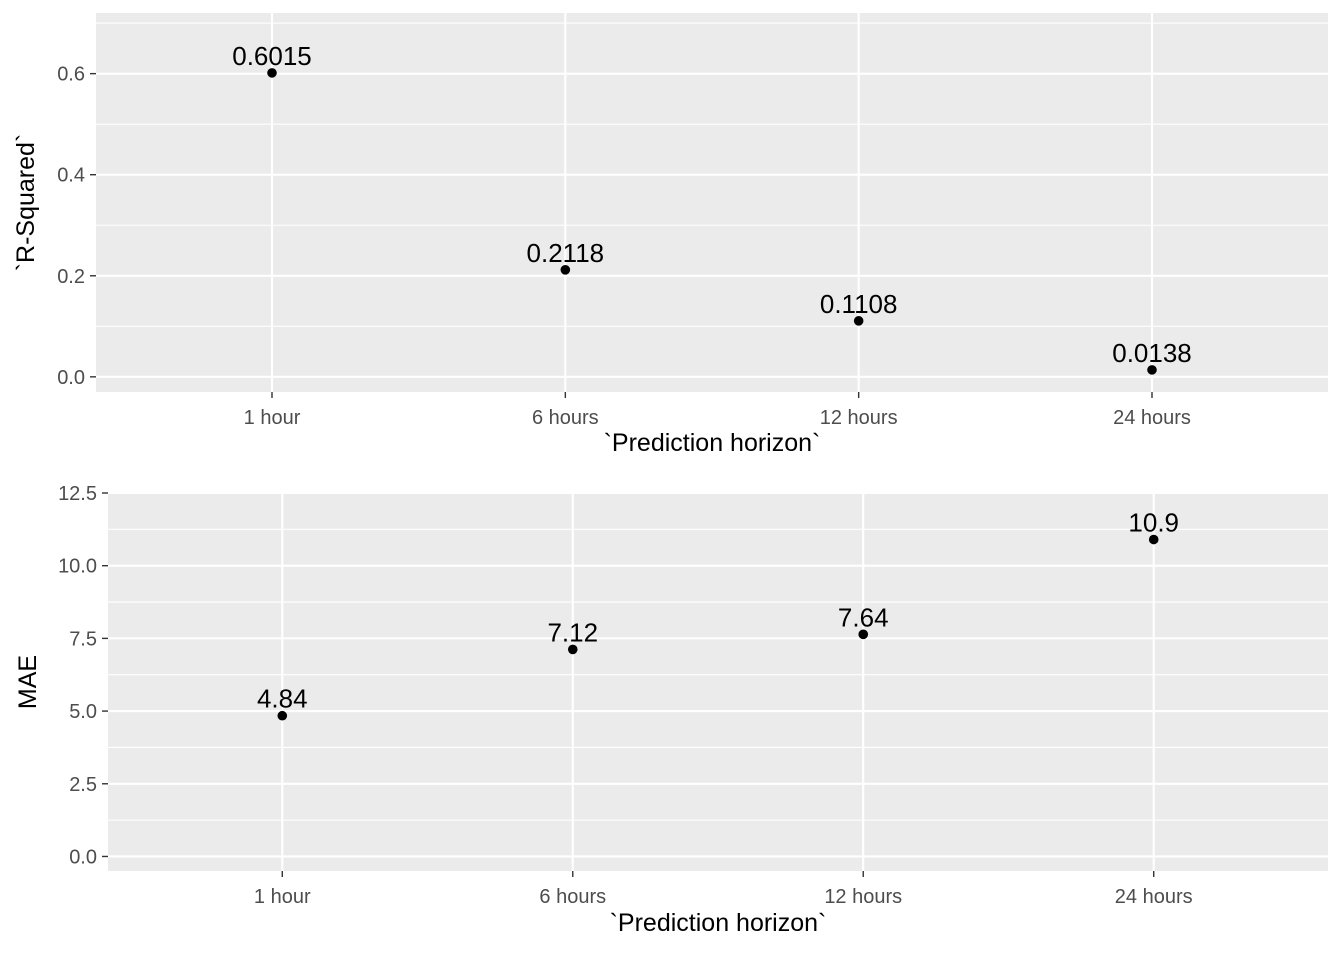 The image size is (1344, 960). Describe the element at coordinates (71, 176) in the screenshot. I see `r-squared-y-tick-label: 0.4` at that location.